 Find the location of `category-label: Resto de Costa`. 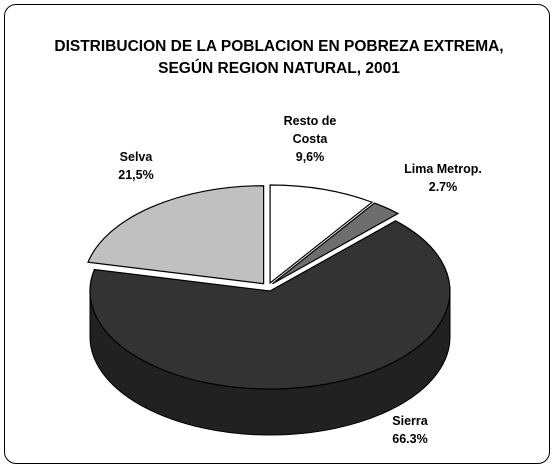

category-label: Resto de Costa is located at coordinates (310, 130).